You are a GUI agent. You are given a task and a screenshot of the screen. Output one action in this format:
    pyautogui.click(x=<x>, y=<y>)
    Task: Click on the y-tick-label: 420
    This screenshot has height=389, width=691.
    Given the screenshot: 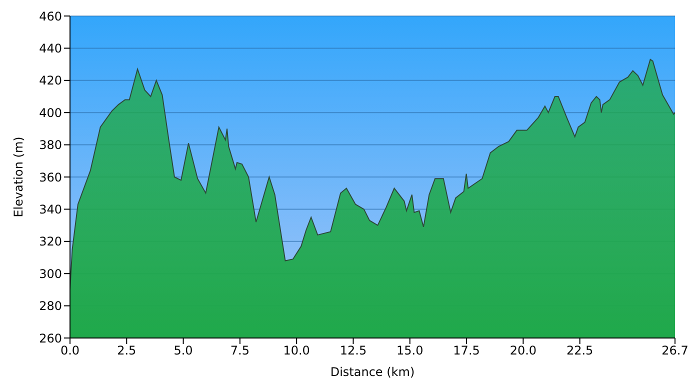 What is the action you would take?
    pyautogui.click(x=50, y=81)
    